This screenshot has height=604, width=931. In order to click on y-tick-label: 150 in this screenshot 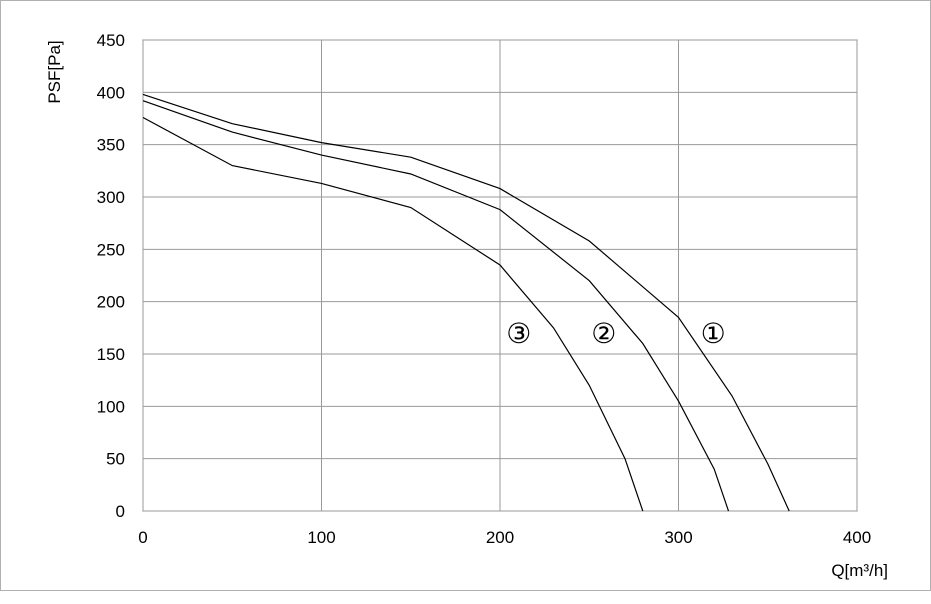, I will do `click(111, 354)`.